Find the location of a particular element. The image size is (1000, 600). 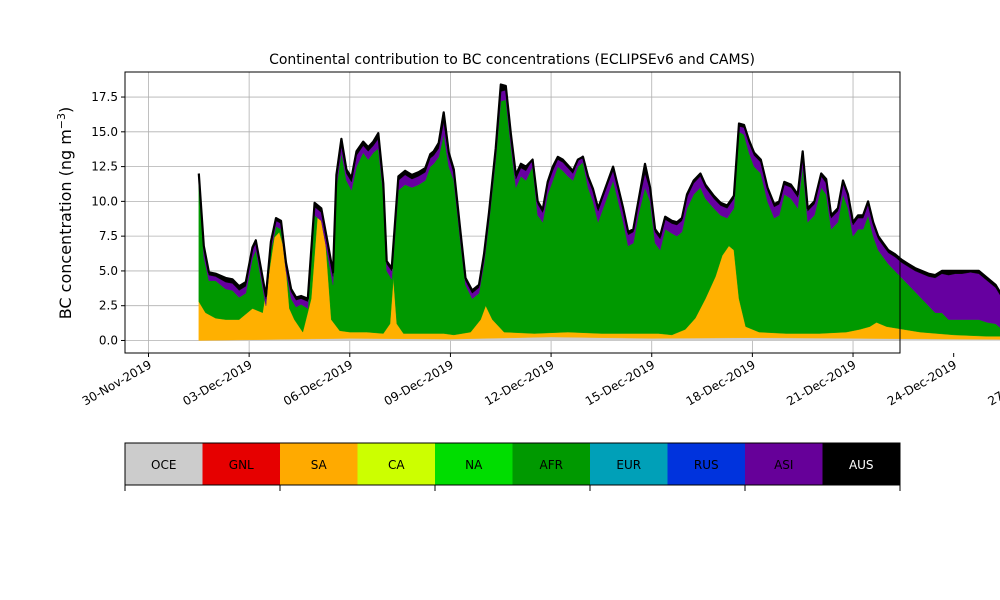

legend-swatch-gnl is located at coordinates (241, 464).